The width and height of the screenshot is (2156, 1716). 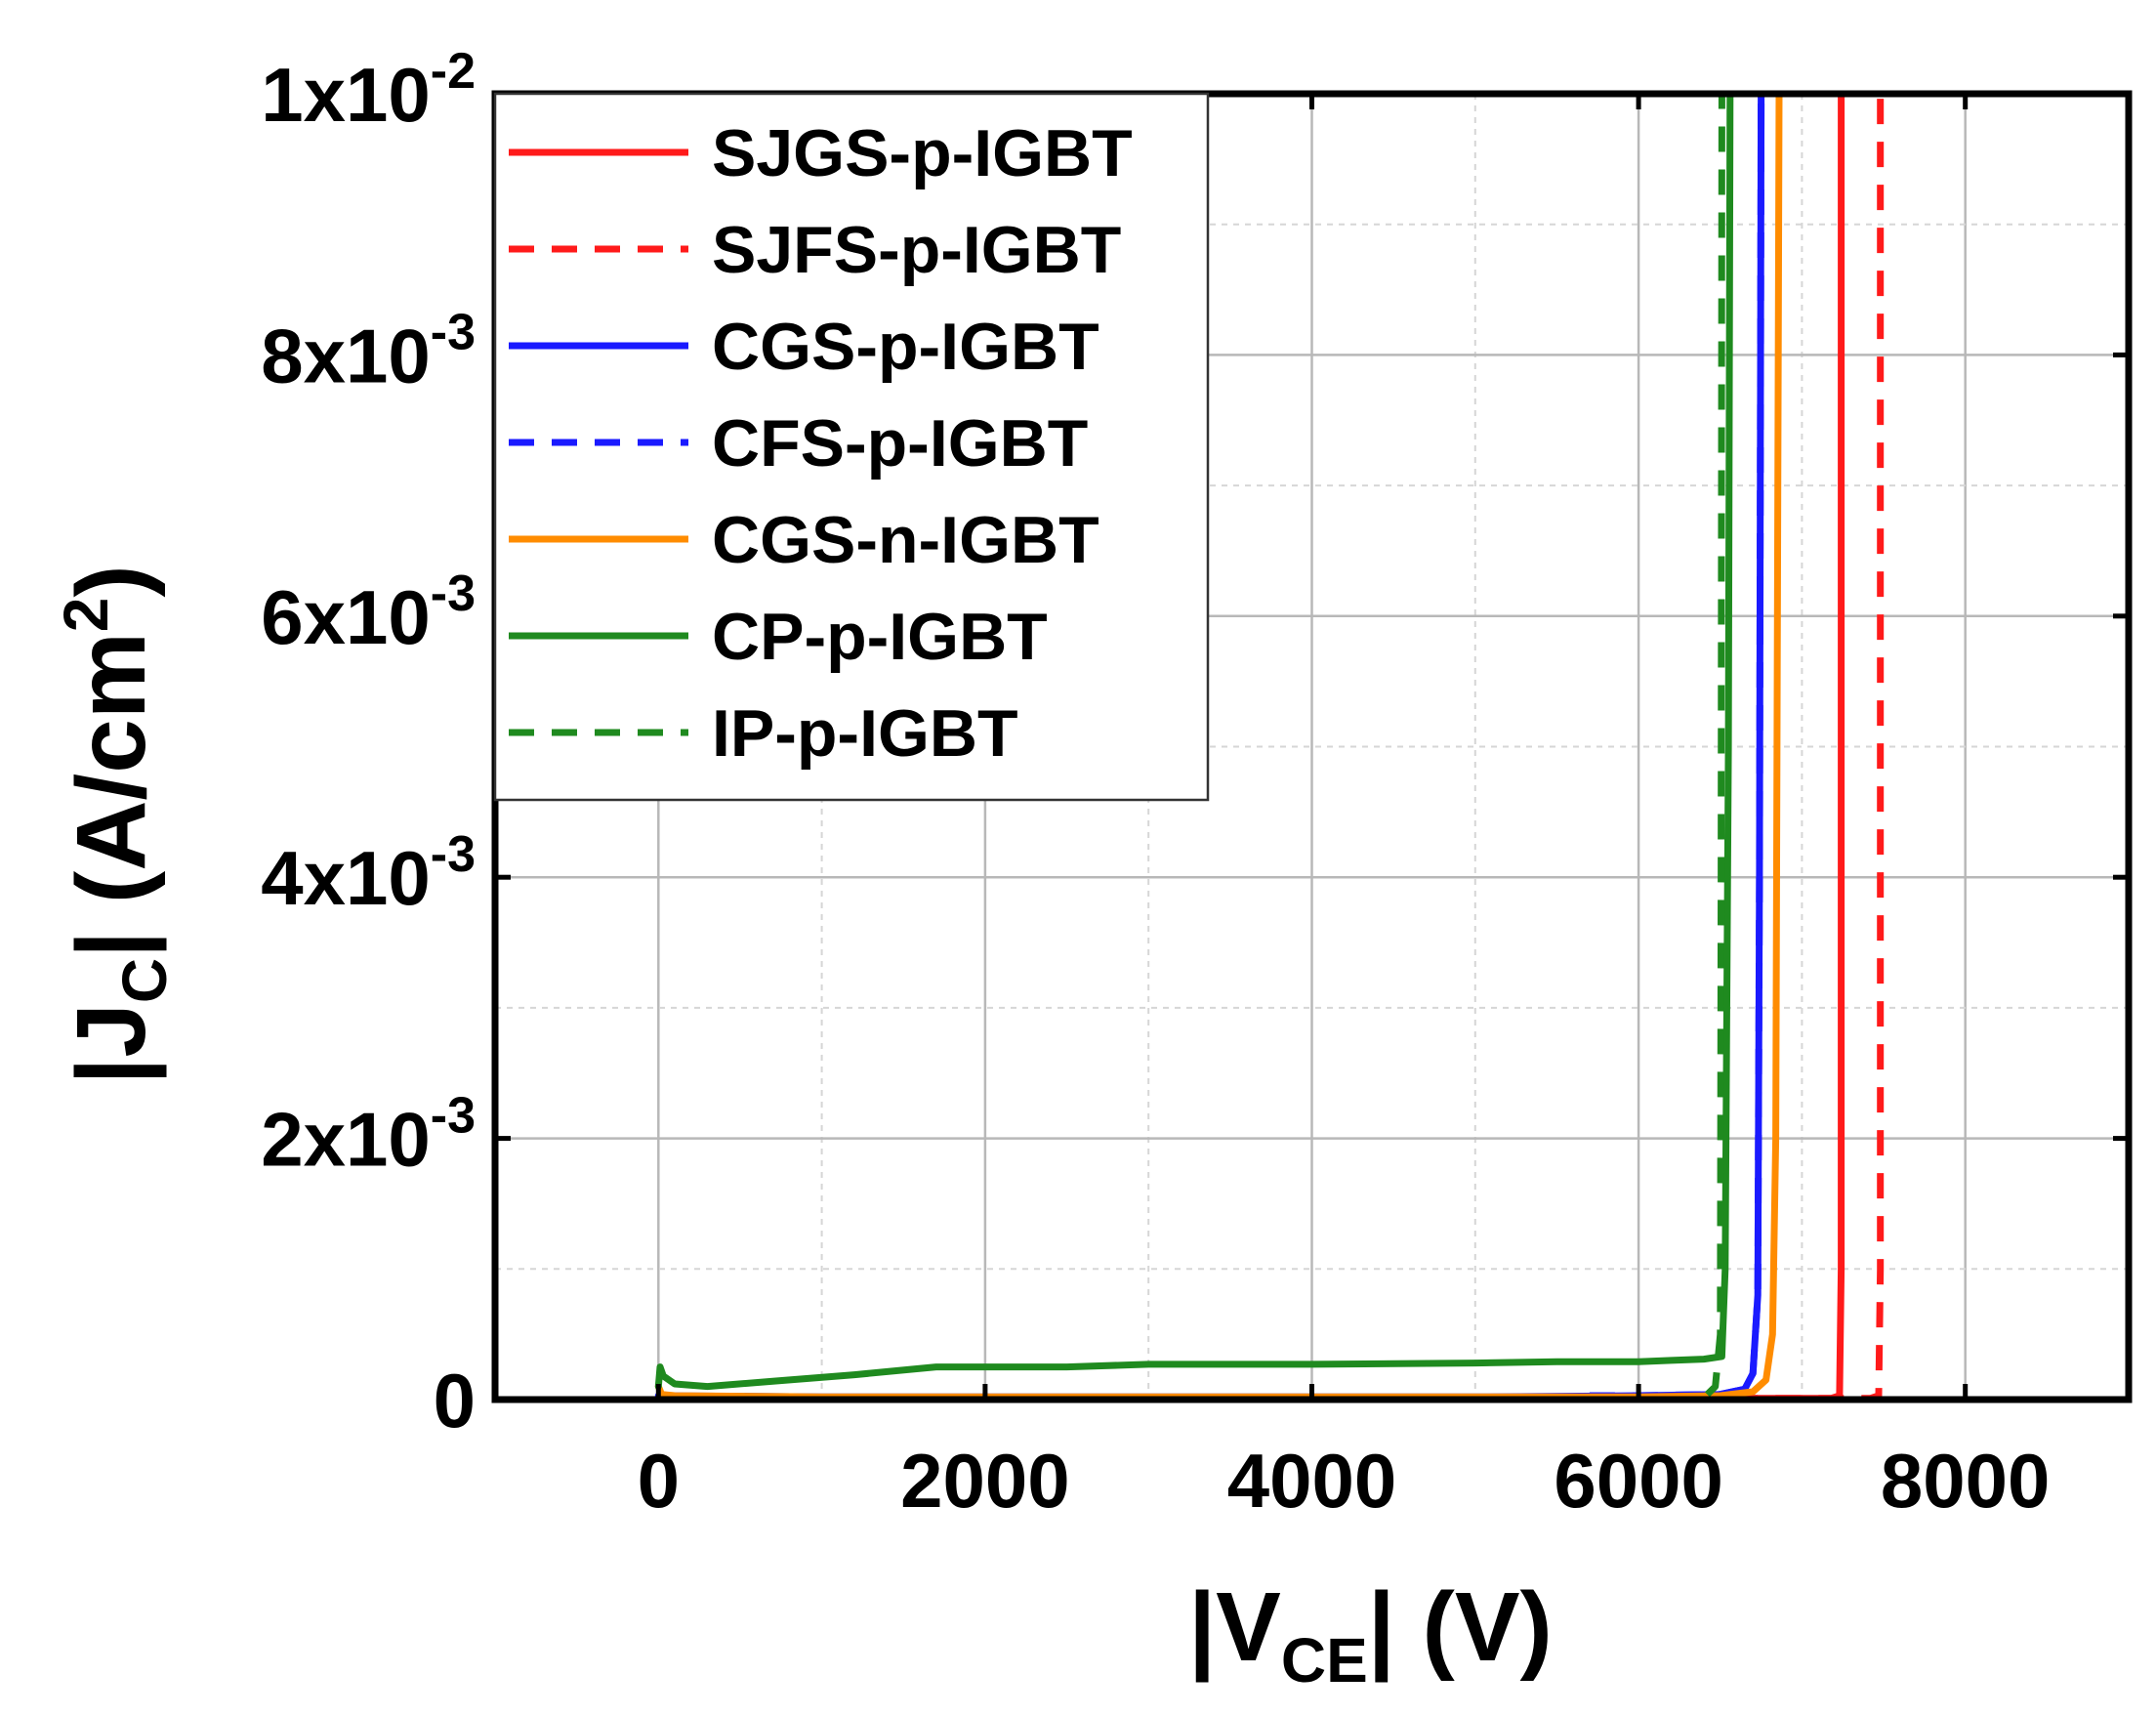 I want to click on y-tick-label: 0, so click(x=455, y=1401).